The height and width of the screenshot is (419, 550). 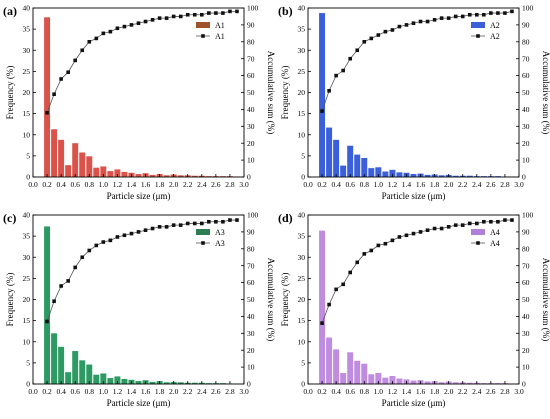 I want to click on x-tick-label: 2.8, so click(x=230, y=391).